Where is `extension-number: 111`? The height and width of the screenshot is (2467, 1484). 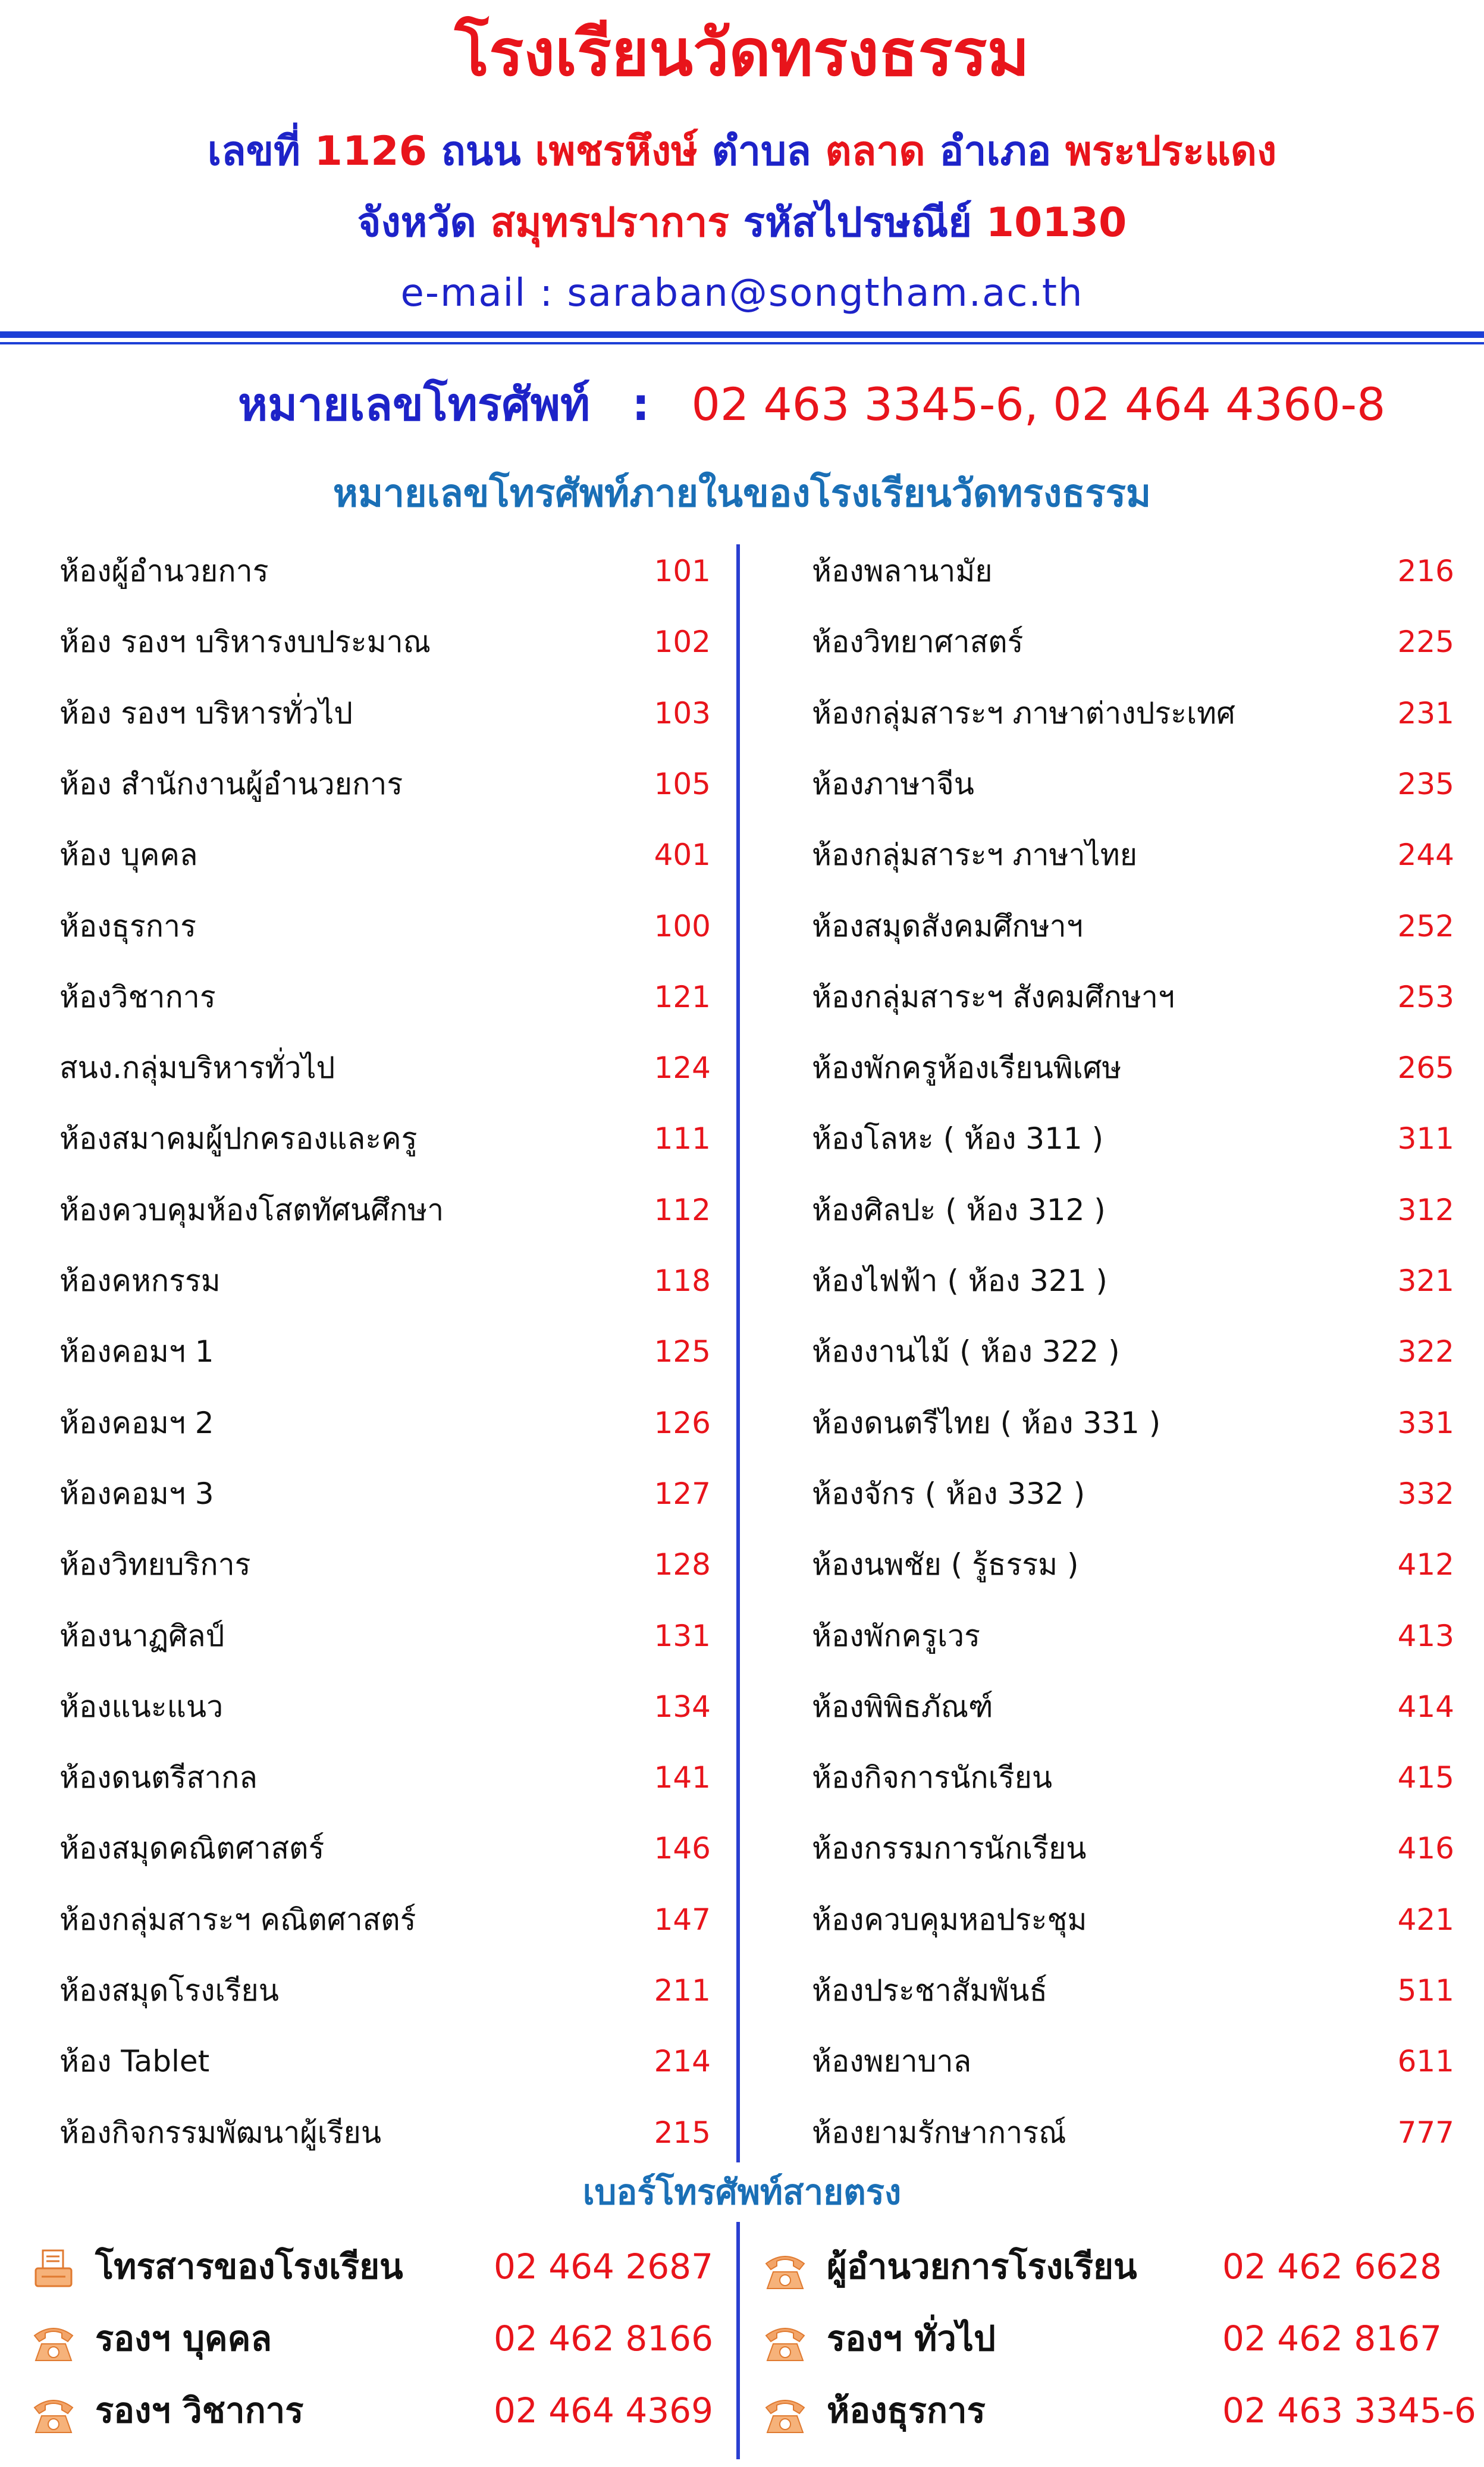 extension-number: 111 is located at coordinates (682, 1138).